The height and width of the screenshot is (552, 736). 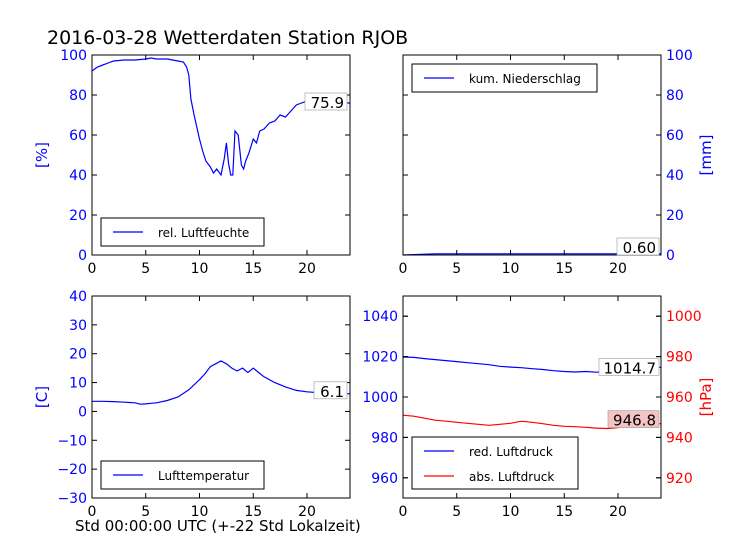 I want to click on y-tick-label-right: 60, so click(x=675, y=136).